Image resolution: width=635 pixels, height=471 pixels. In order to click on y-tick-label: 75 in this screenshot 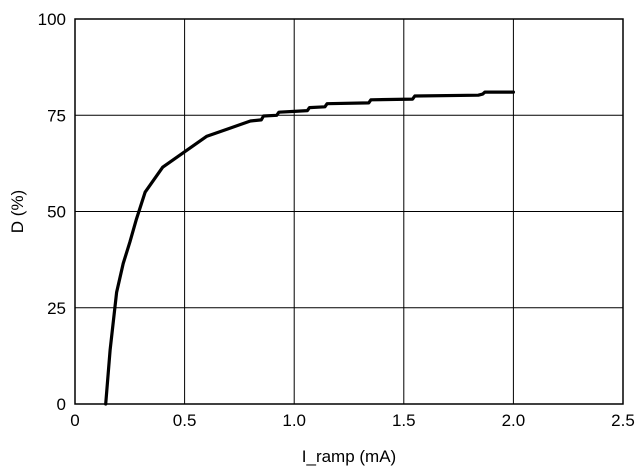, I will do `click(56, 115)`.